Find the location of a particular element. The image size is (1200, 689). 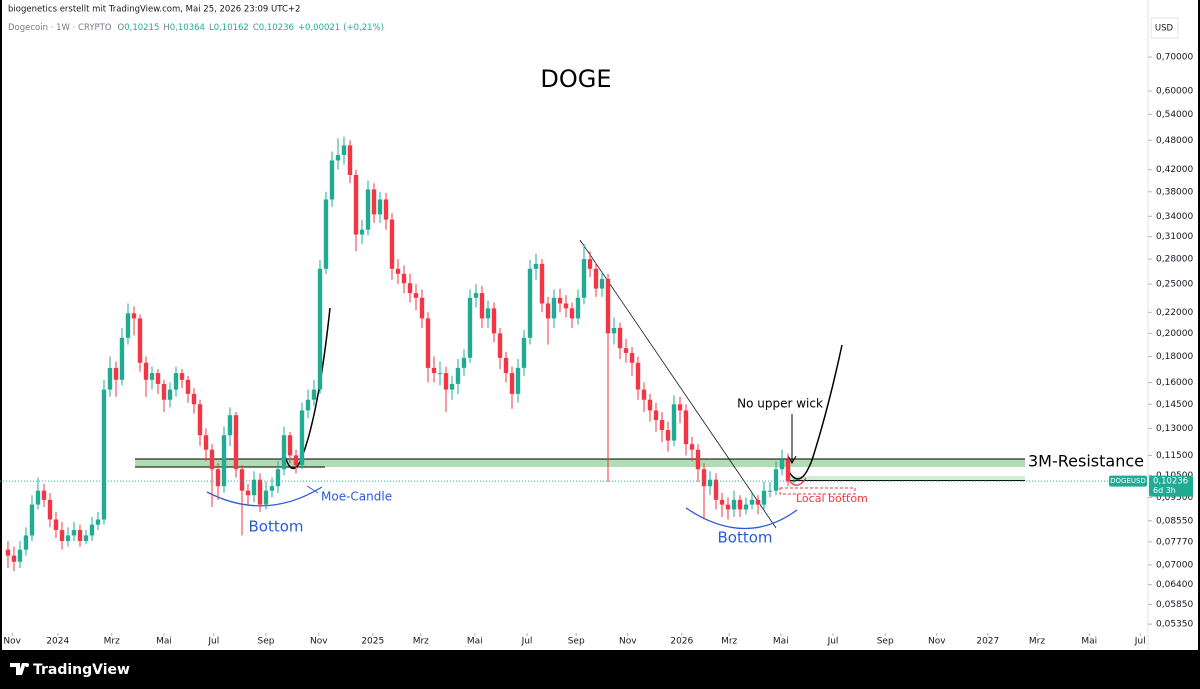

y-tick-label: 0,20000 is located at coordinates (1174, 334).